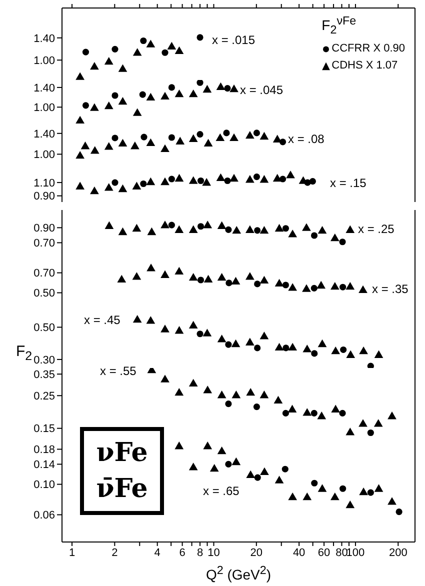 This screenshot has width=425, height=586. What do you see at coordinates (44, 396) in the screenshot?
I see `y-tick-label: 0.25` at bounding box center [44, 396].